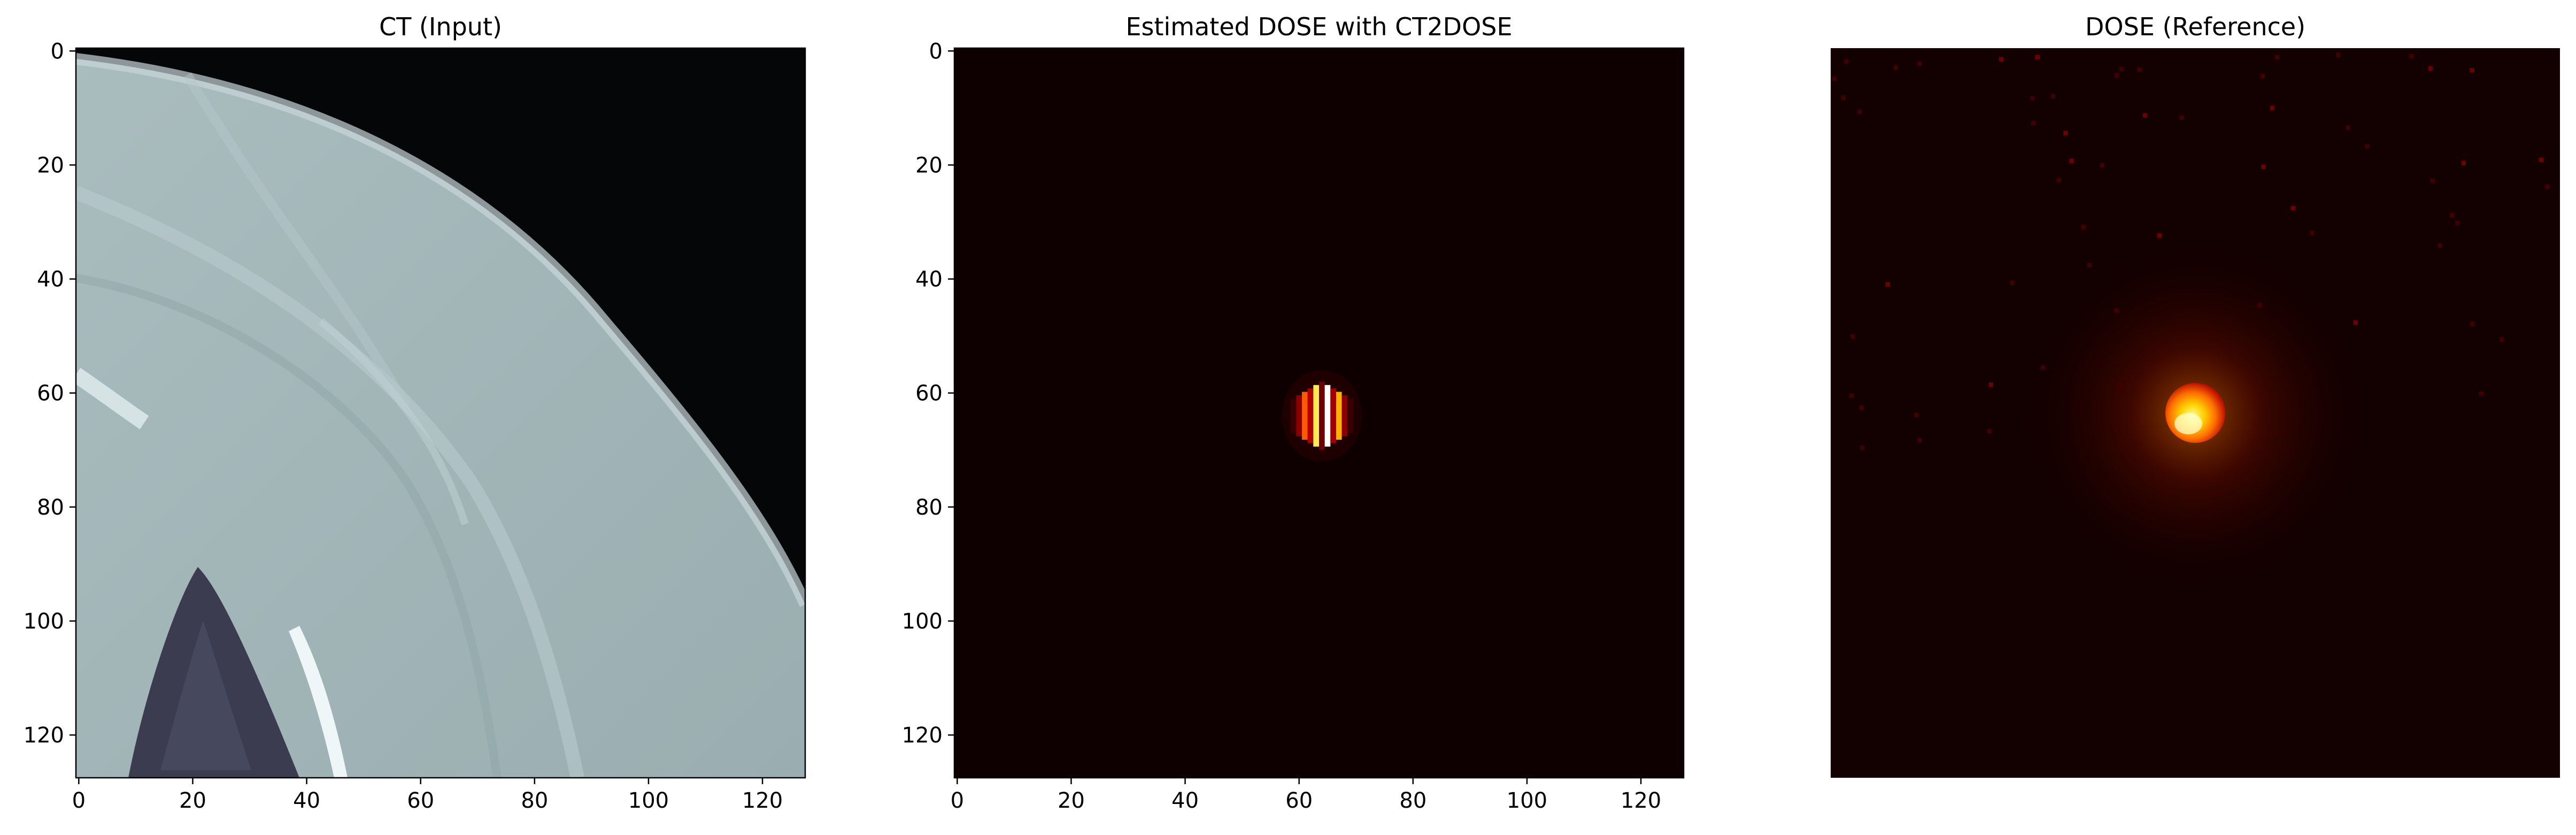 The height and width of the screenshot is (835, 2576). What do you see at coordinates (1318, 27) in the screenshot?
I see `estimated-dose-title: Estimated DOSE with CT2DOSE` at bounding box center [1318, 27].